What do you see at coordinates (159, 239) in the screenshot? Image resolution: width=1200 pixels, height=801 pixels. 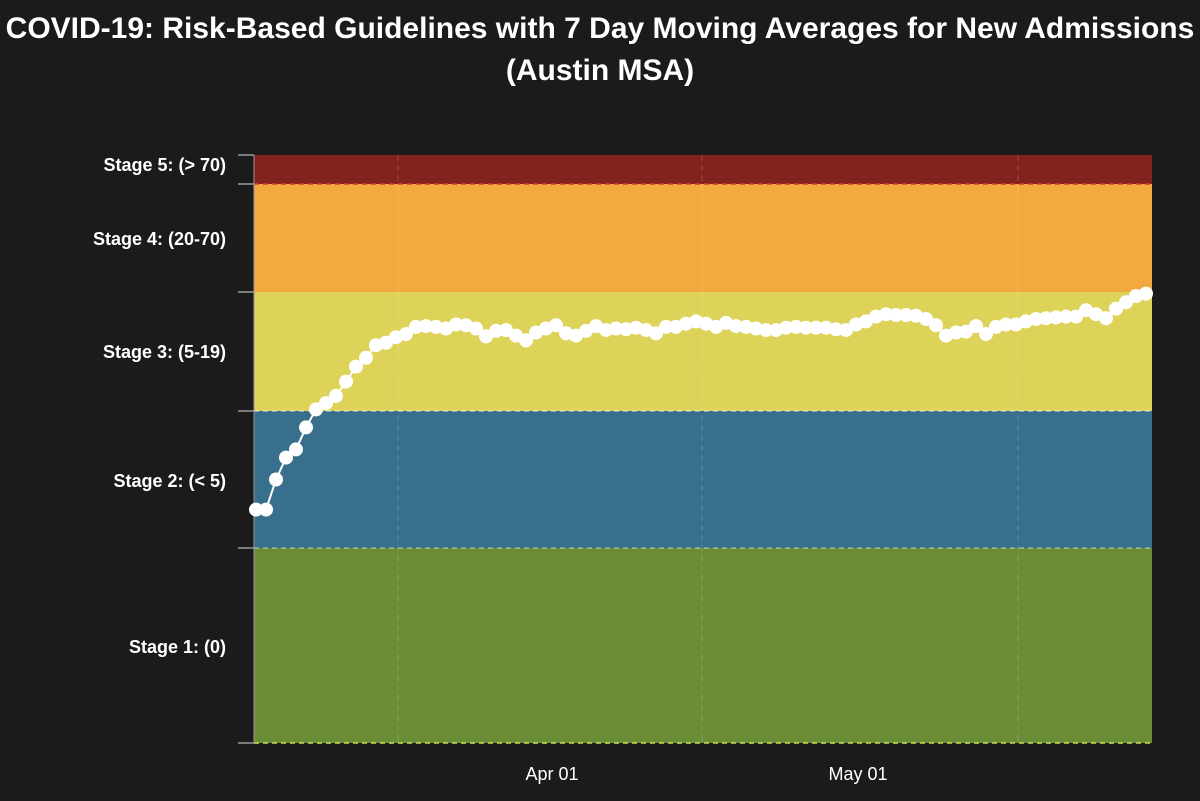 I see `y-tick-label-stage-4: Stage 4: (20-70)` at bounding box center [159, 239].